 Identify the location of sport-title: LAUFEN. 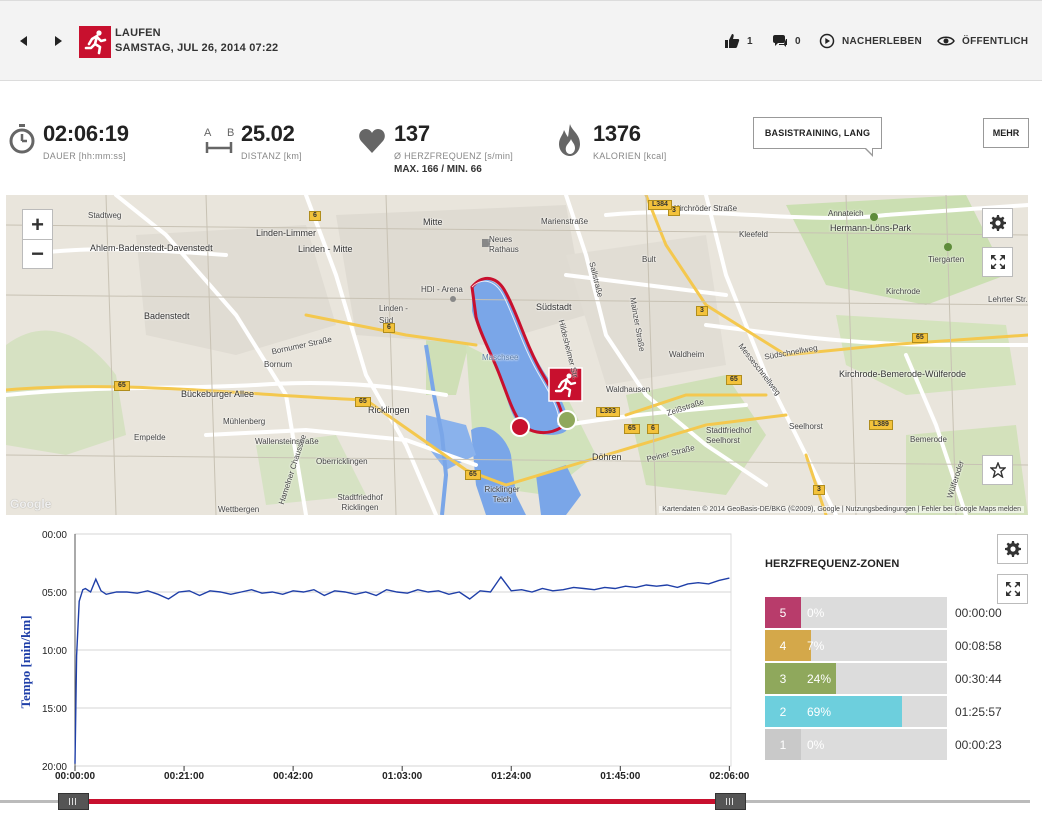
(138, 33).